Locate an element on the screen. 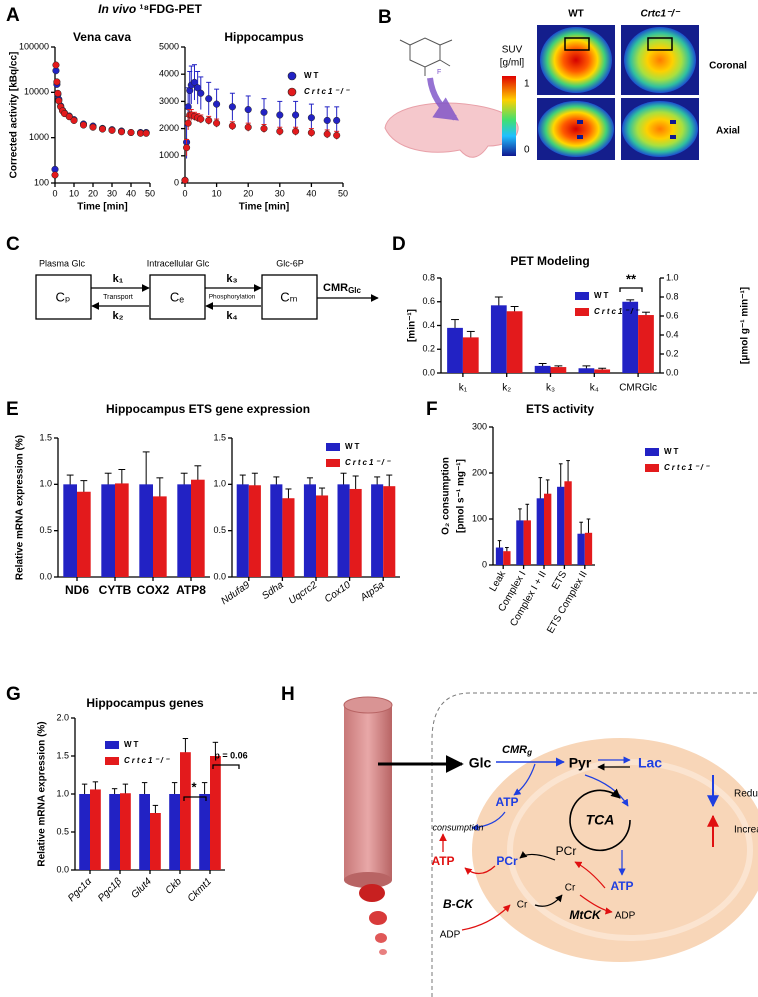 Image resolution: width=758 pixels, height=997 pixels. rate-constant: k₁ is located at coordinates (118, 279).